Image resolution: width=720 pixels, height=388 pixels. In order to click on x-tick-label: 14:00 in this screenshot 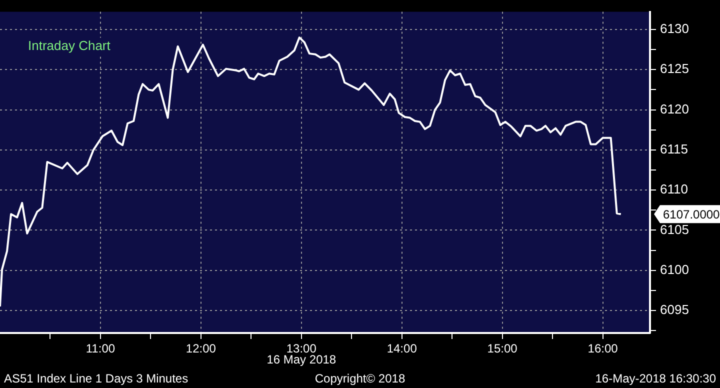, I will do `click(402, 349)`.